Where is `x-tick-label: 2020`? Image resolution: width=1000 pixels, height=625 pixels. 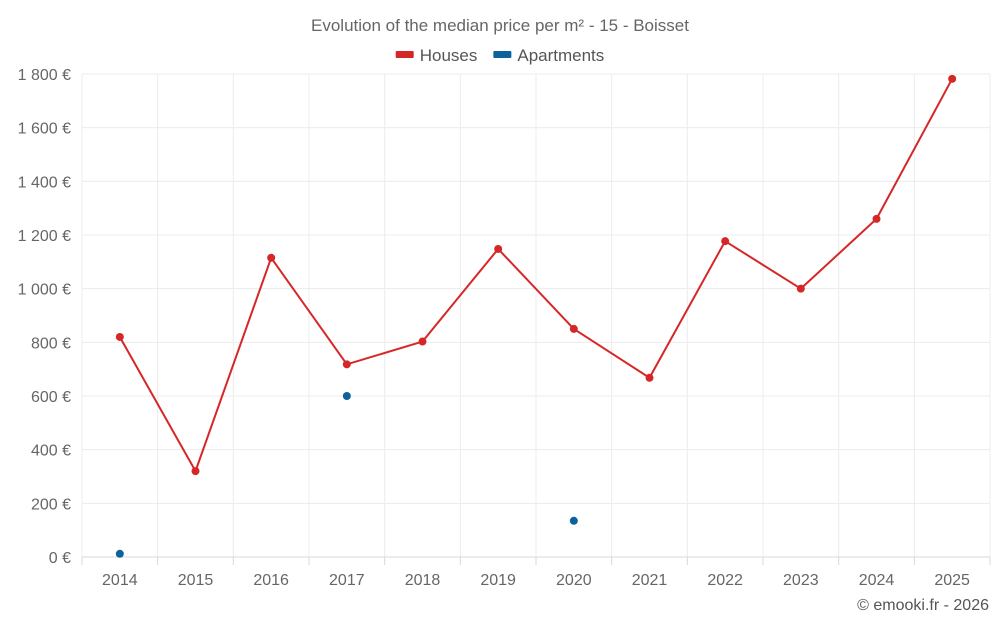
x-tick-label: 2020 is located at coordinates (574, 580).